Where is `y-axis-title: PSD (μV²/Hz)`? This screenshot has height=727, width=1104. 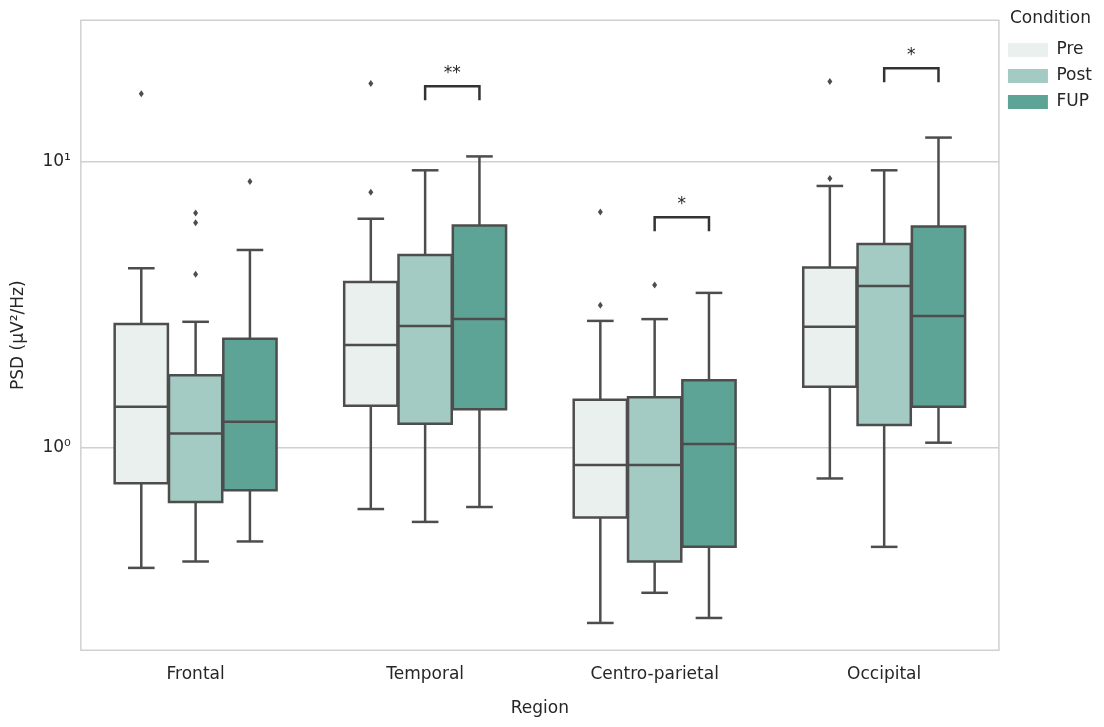 y-axis-title: PSD (μV²/Hz) is located at coordinates (16, 335).